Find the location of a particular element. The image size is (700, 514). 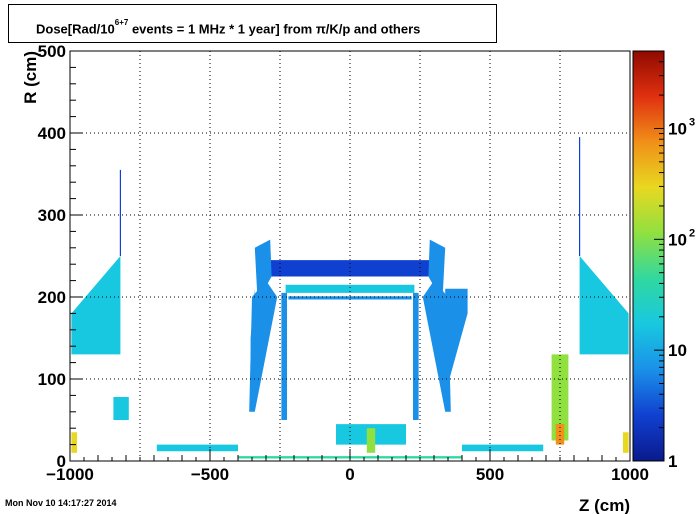

y-tick-label: 0 is located at coordinates (61, 461).